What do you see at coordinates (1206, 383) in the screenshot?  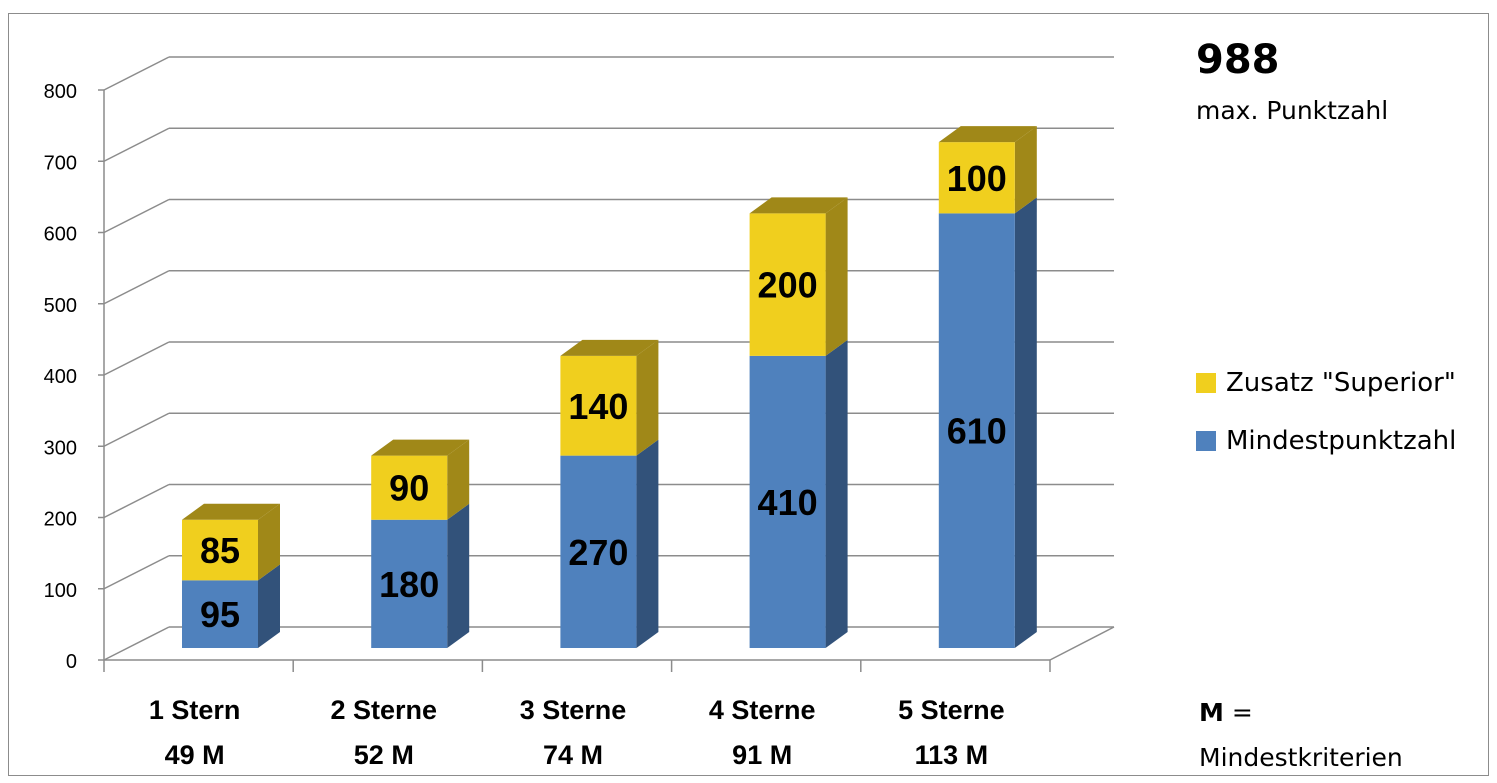 I see `legend-swatch-superior` at bounding box center [1206, 383].